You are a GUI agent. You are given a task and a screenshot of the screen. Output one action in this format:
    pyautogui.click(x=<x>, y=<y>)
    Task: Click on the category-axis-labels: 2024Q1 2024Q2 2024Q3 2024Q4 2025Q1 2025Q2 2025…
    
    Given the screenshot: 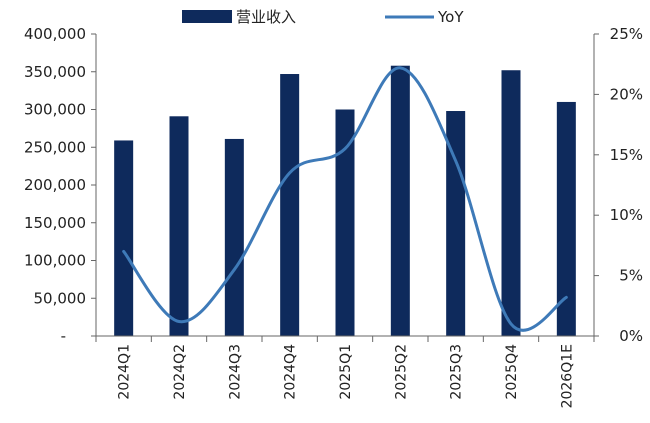 What is the action you would take?
    pyautogui.click(x=346, y=376)
    